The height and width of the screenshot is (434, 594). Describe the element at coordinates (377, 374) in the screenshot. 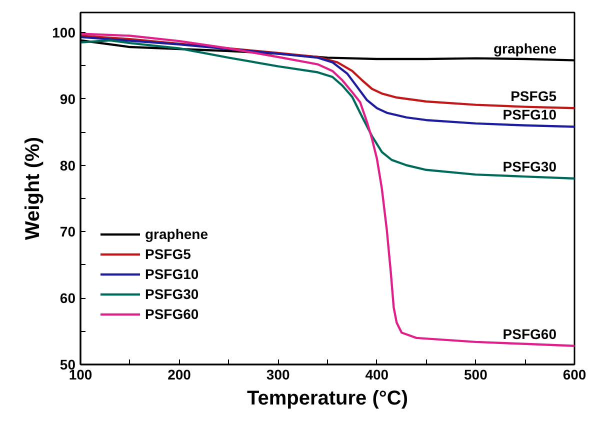

I see `x-tick-label: 400` at that location.